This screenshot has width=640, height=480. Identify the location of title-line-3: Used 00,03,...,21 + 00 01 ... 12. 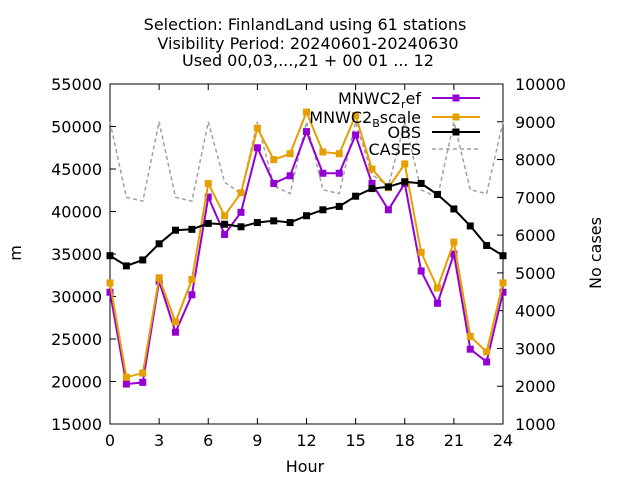
(308, 60).